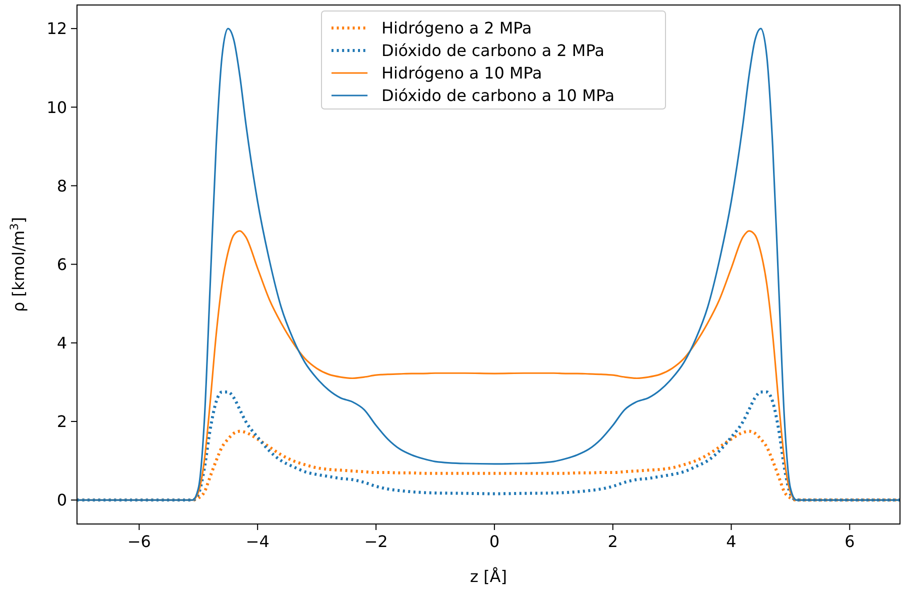 This screenshot has height=590, width=902. Describe the element at coordinates (613, 541) in the screenshot. I see `x-tick-label: 2` at that location.